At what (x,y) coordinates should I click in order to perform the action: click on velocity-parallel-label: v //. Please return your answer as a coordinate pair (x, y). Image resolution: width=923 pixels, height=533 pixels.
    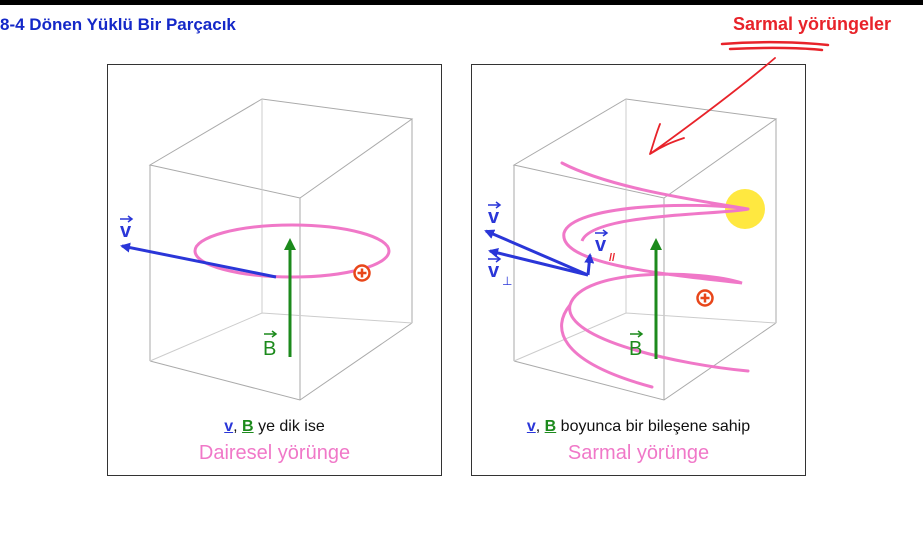
    Looking at the image, I should click on (605, 246).